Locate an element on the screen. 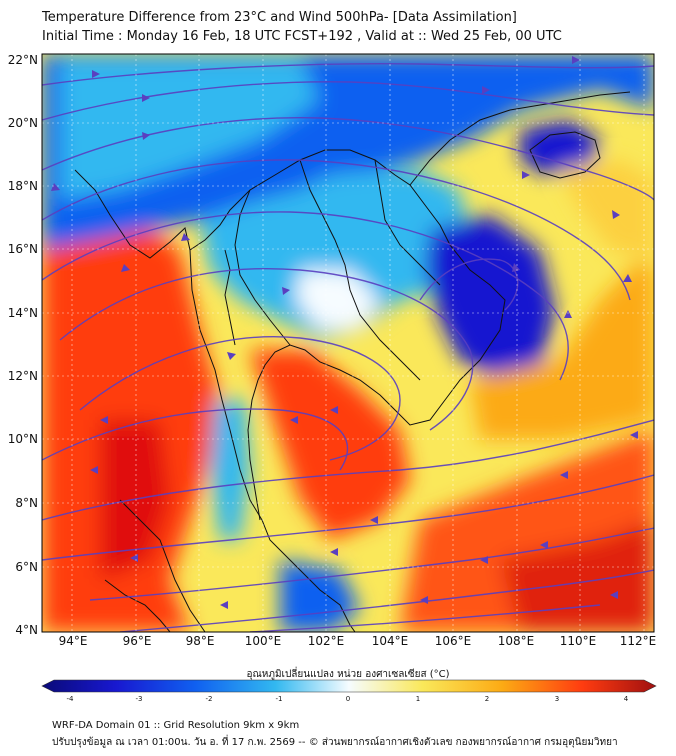 The height and width of the screenshot is (756, 676). lon-label: 100°E is located at coordinates (263, 641).